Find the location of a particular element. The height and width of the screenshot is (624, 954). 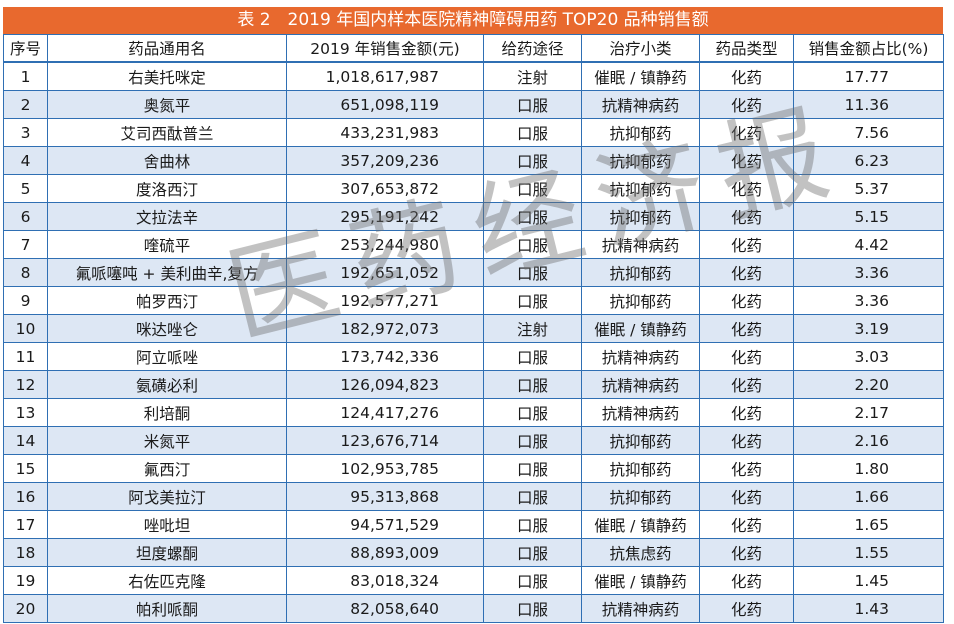

cell-drug-name: 坦度螺酮 is located at coordinates (167, 552).